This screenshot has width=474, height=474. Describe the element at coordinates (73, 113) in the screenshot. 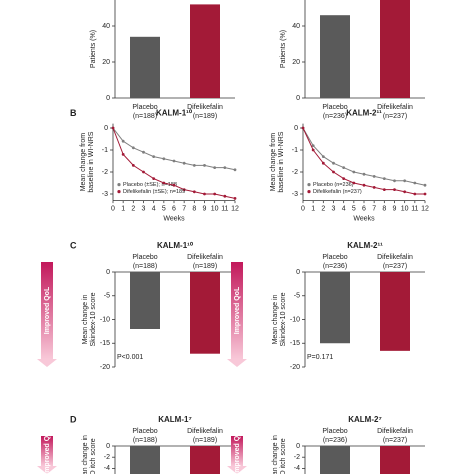

I see `panel-label: B` at that location.